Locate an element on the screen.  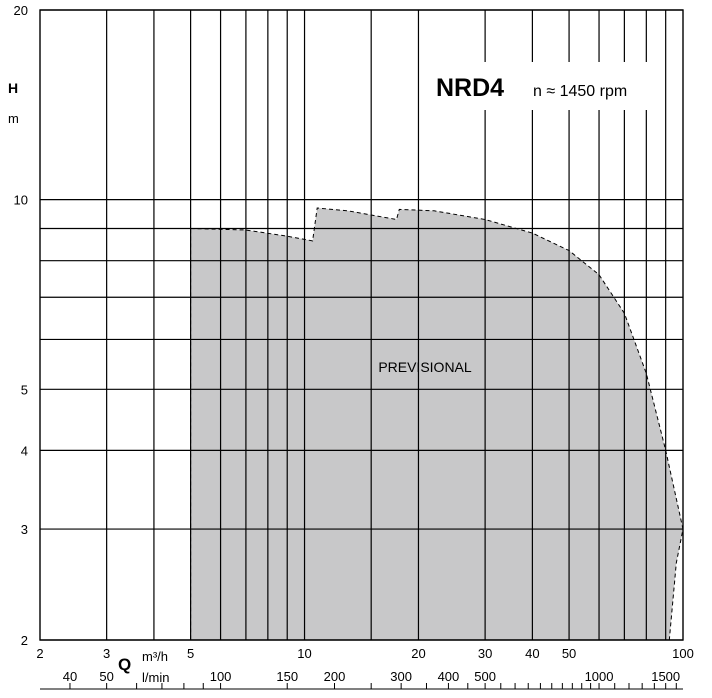
x-tick-label-primary: 30 is located at coordinates (485, 653).